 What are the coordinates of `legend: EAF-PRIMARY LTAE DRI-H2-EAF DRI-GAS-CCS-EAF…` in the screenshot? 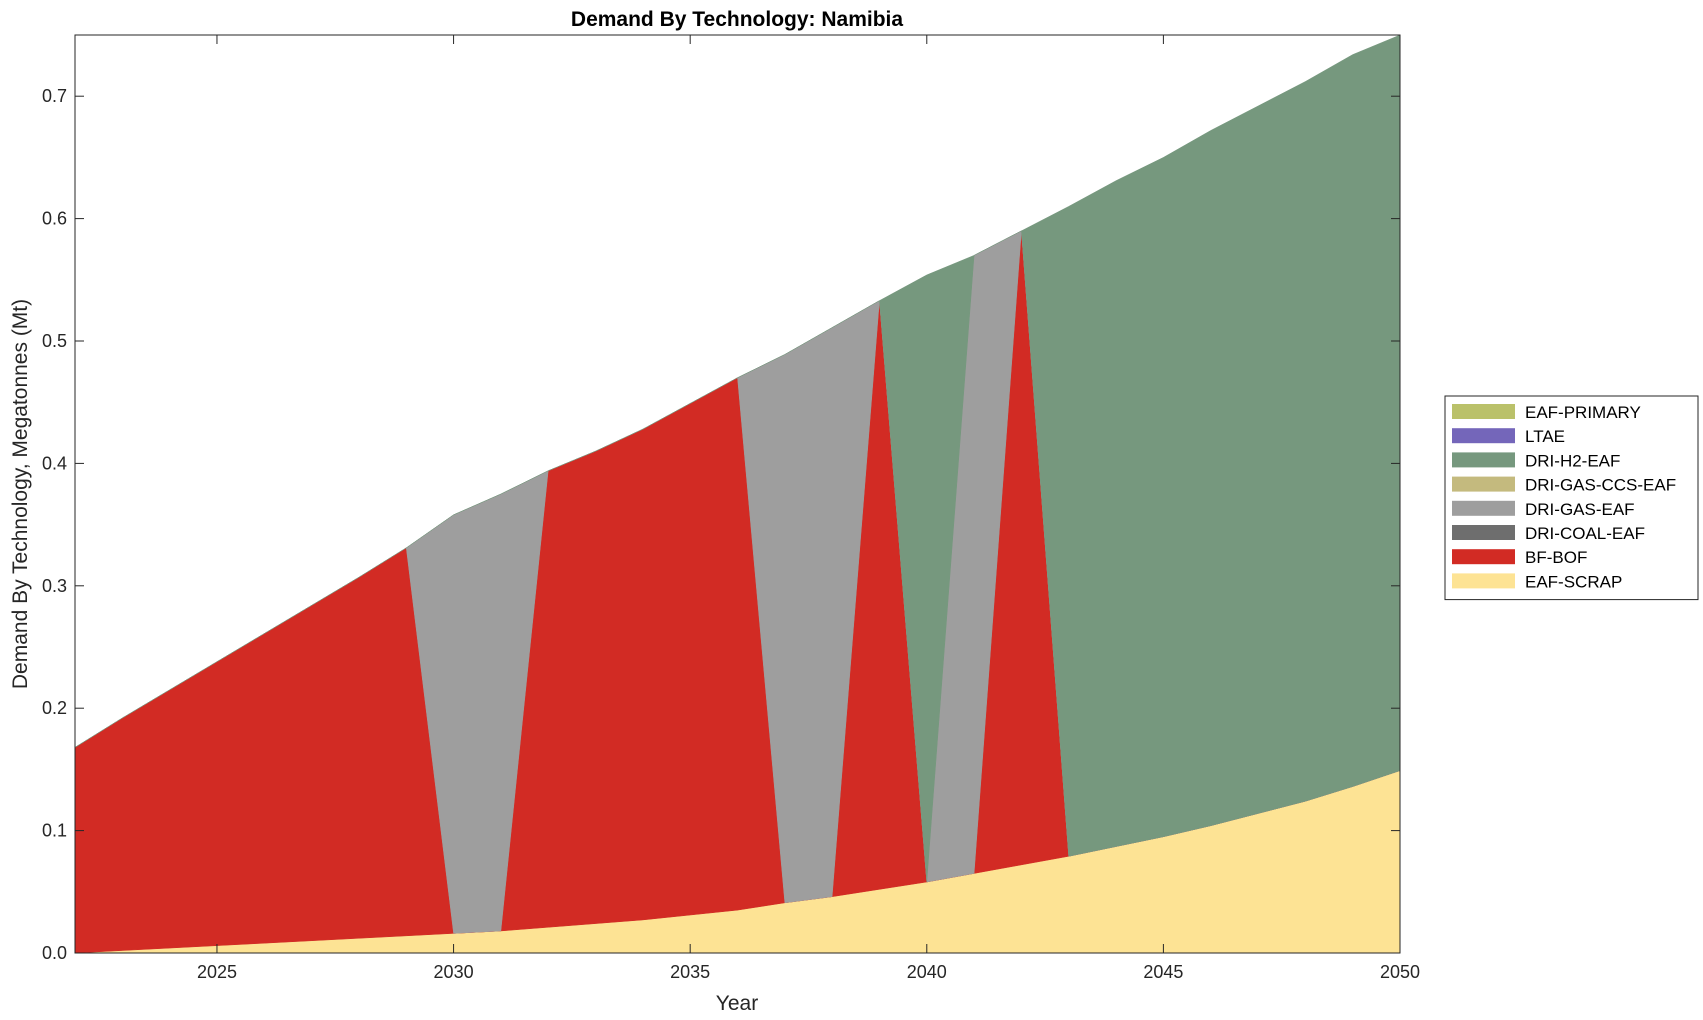 It's located at (1571, 498).